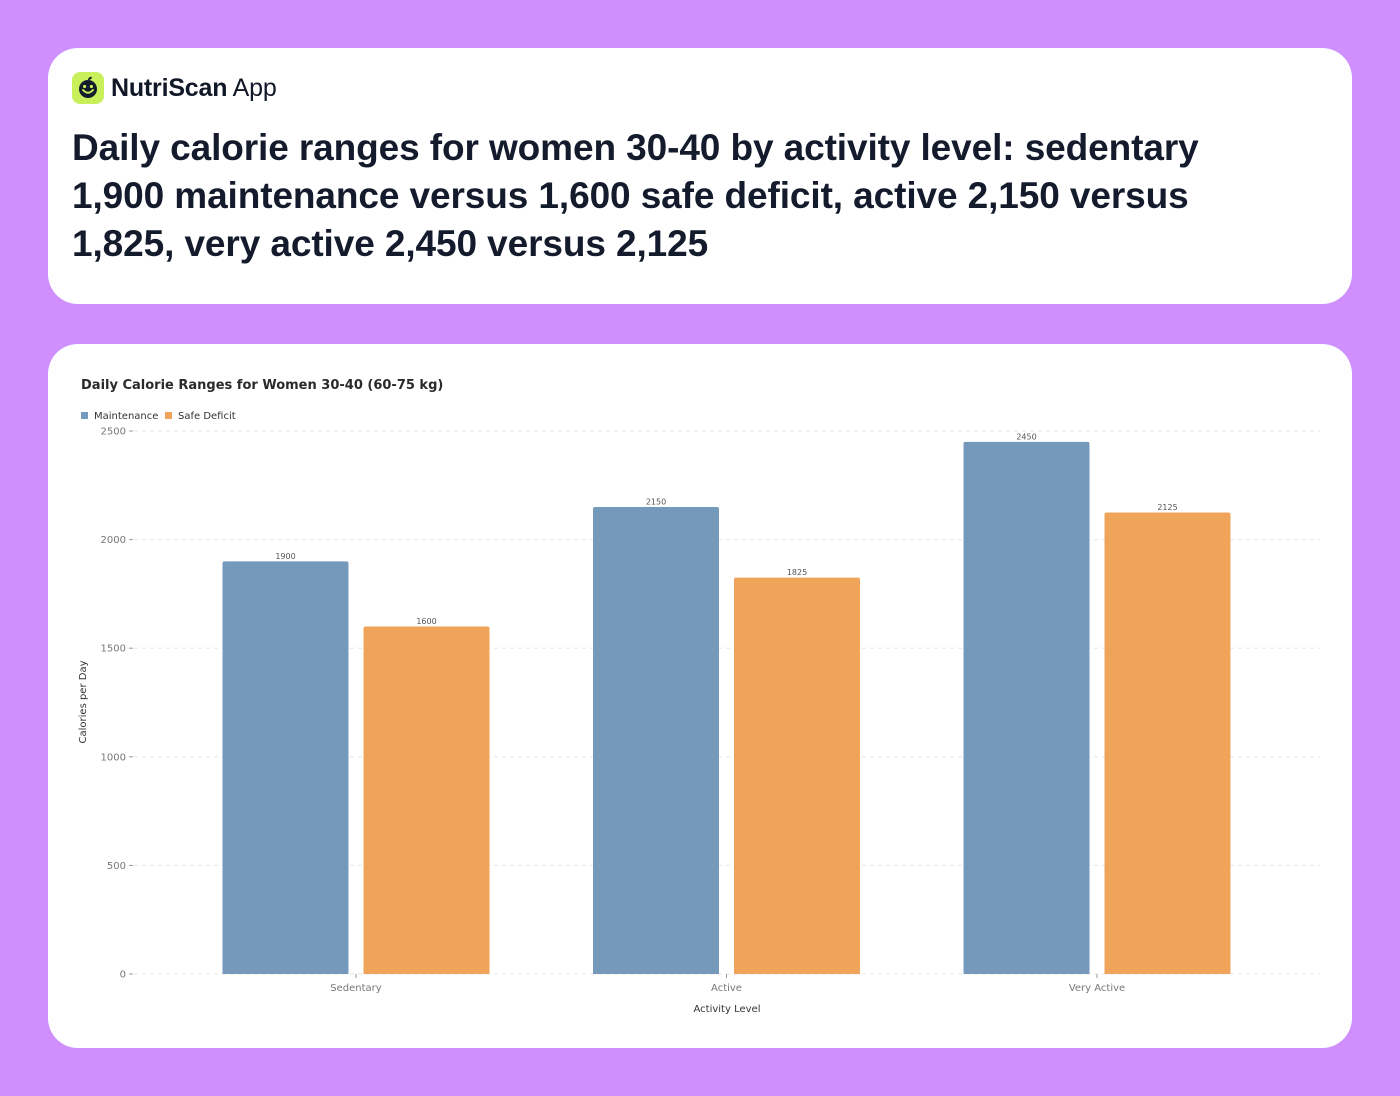 Image resolution: width=1400 pixels, height=1096 pixels. I want to click on y-tick-label-2000: 2000, so click(113, 540).